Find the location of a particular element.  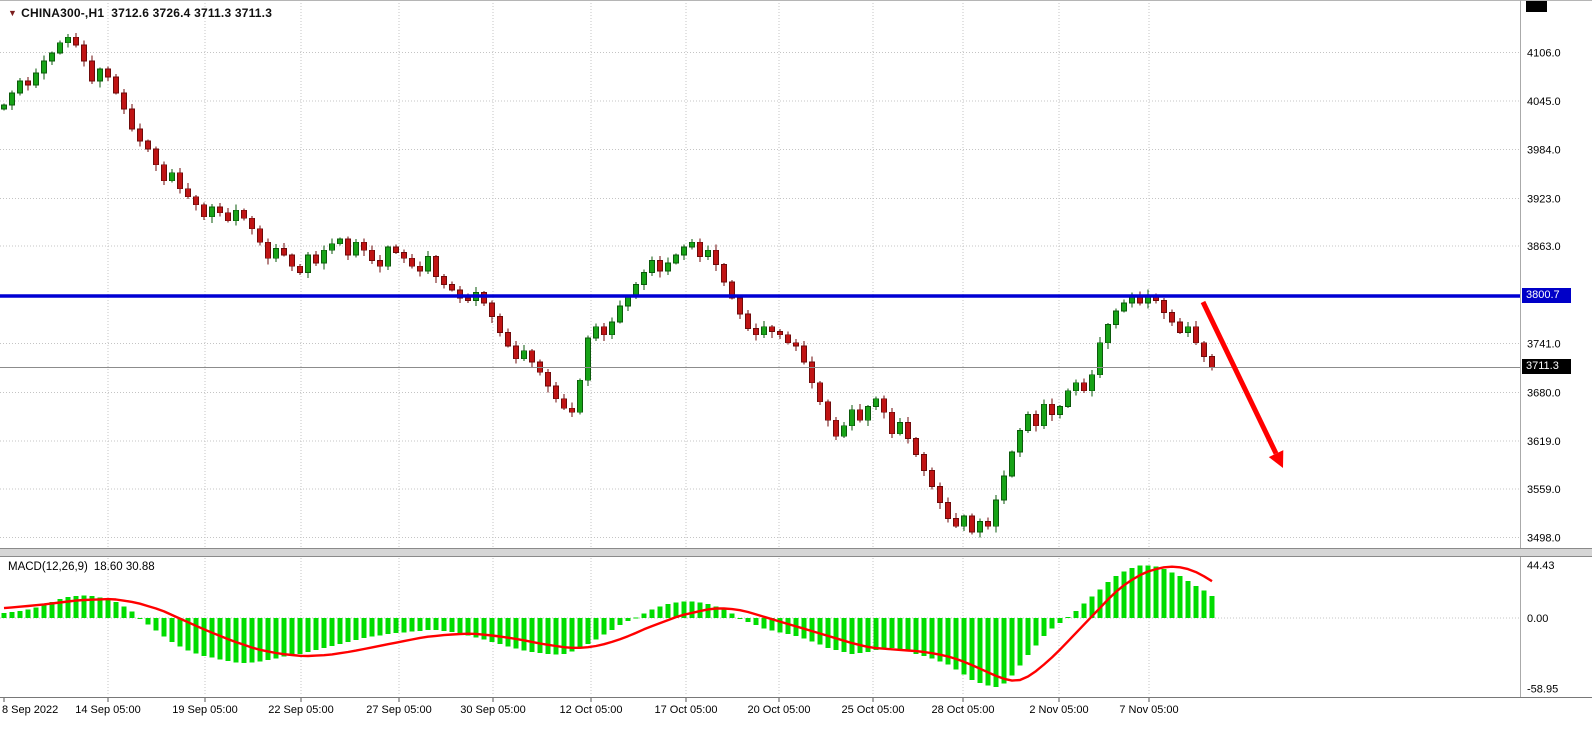

price-axis-label: 4045.0 is located at coordinates (1544, 102).